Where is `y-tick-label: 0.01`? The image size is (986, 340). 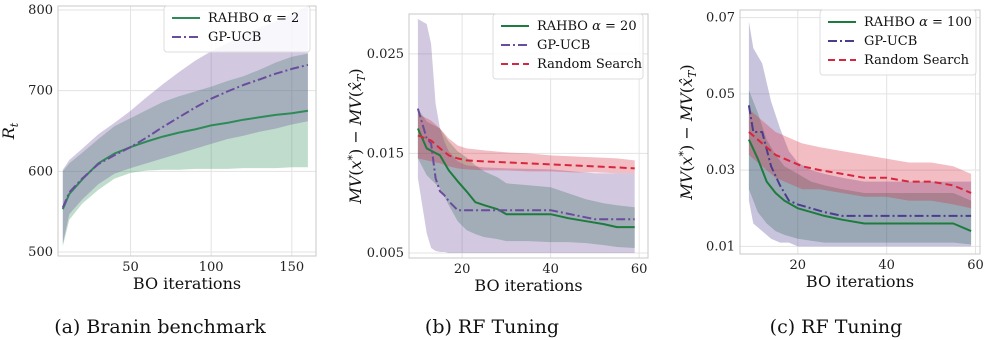 y-tick-label: 0.01 is located at coordinates (720, 246).